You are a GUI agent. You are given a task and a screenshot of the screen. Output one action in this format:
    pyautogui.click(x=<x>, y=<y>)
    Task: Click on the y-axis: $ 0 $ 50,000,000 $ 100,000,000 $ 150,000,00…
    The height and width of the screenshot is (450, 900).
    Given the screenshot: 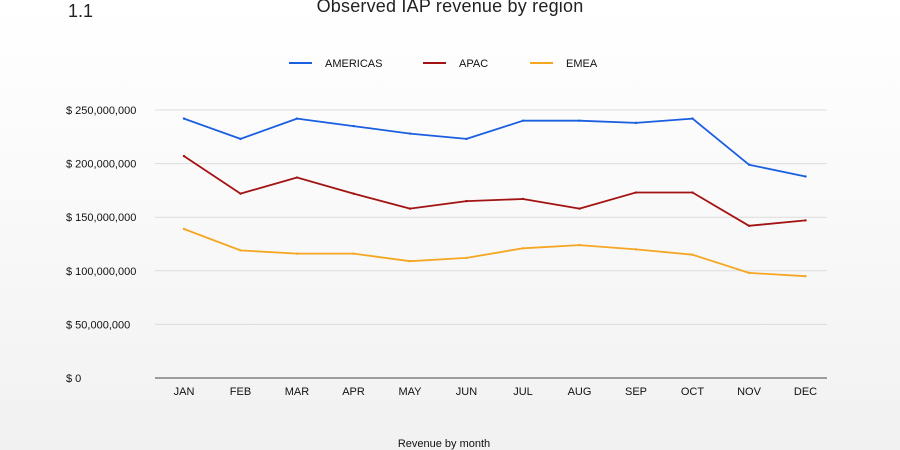 What is the action you would take?
    pyautogui.click(x=101, y=245)
    